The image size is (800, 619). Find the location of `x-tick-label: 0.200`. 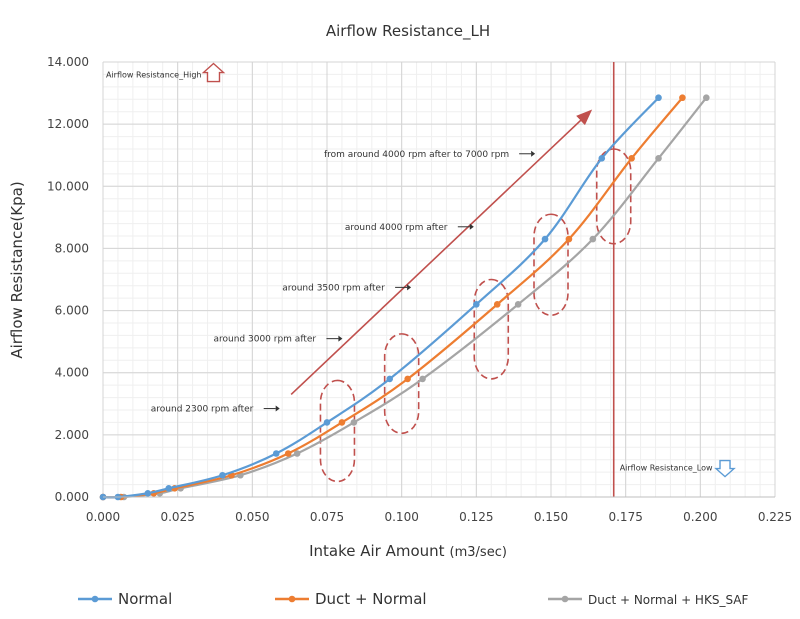

x-tick-label: 0.200 is located at coordinates (700, 517).